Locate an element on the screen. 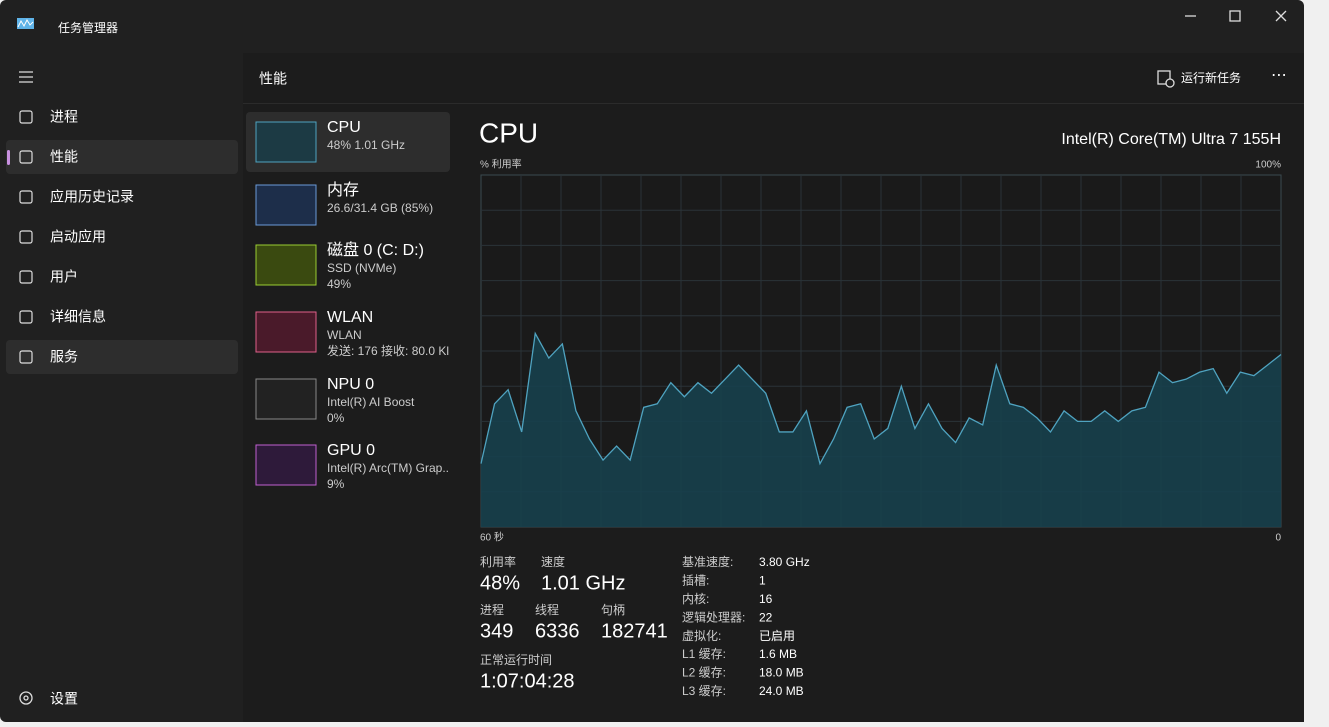 Image resolution: width=1329 pixels, height=727 pixels. x-right-label: 0 is located at coordinates (1278, 538).